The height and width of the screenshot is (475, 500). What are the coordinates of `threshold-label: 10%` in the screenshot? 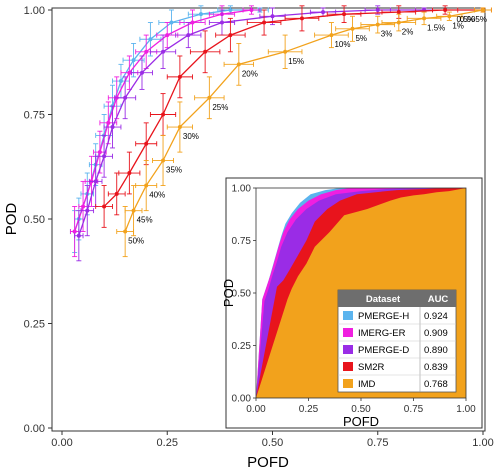 It's located at (342, 44).